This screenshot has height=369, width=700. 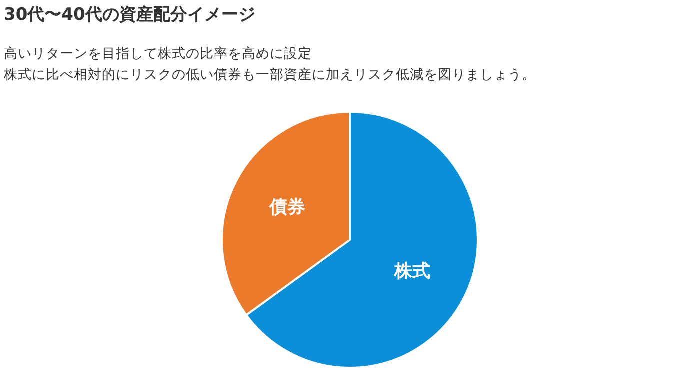 I want to click on slice-label: 株式, so click(x=412, y=271).